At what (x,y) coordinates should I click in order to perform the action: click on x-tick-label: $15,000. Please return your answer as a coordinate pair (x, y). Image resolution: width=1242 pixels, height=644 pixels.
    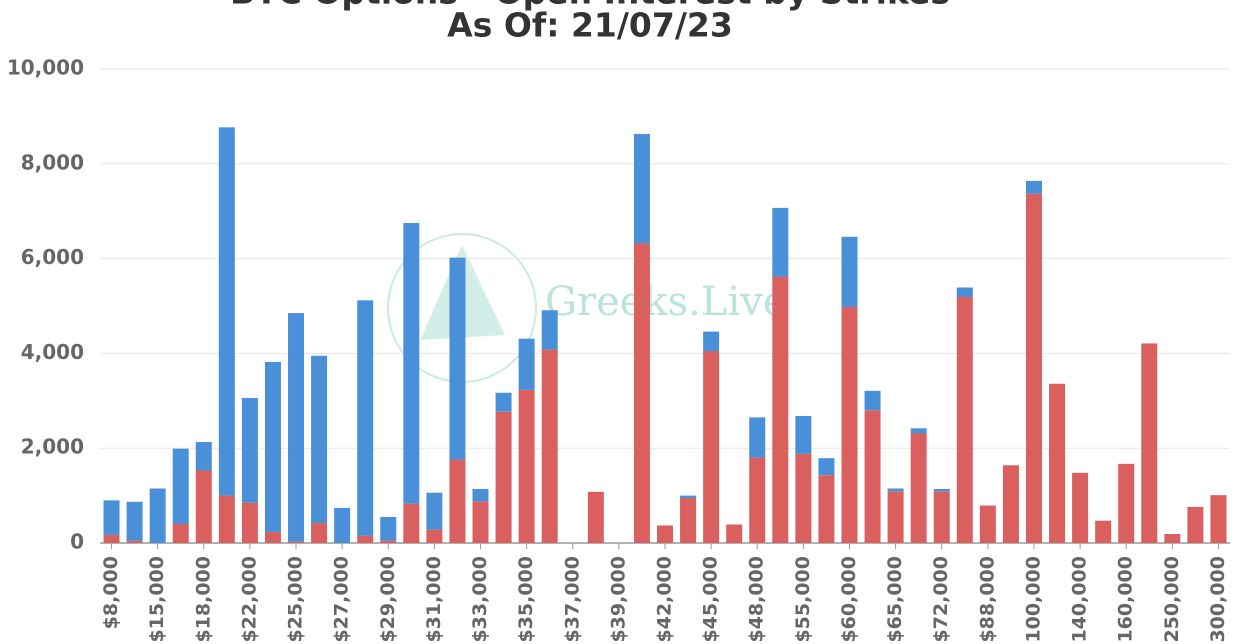
    Looking at the image, I should click on (157, 599).